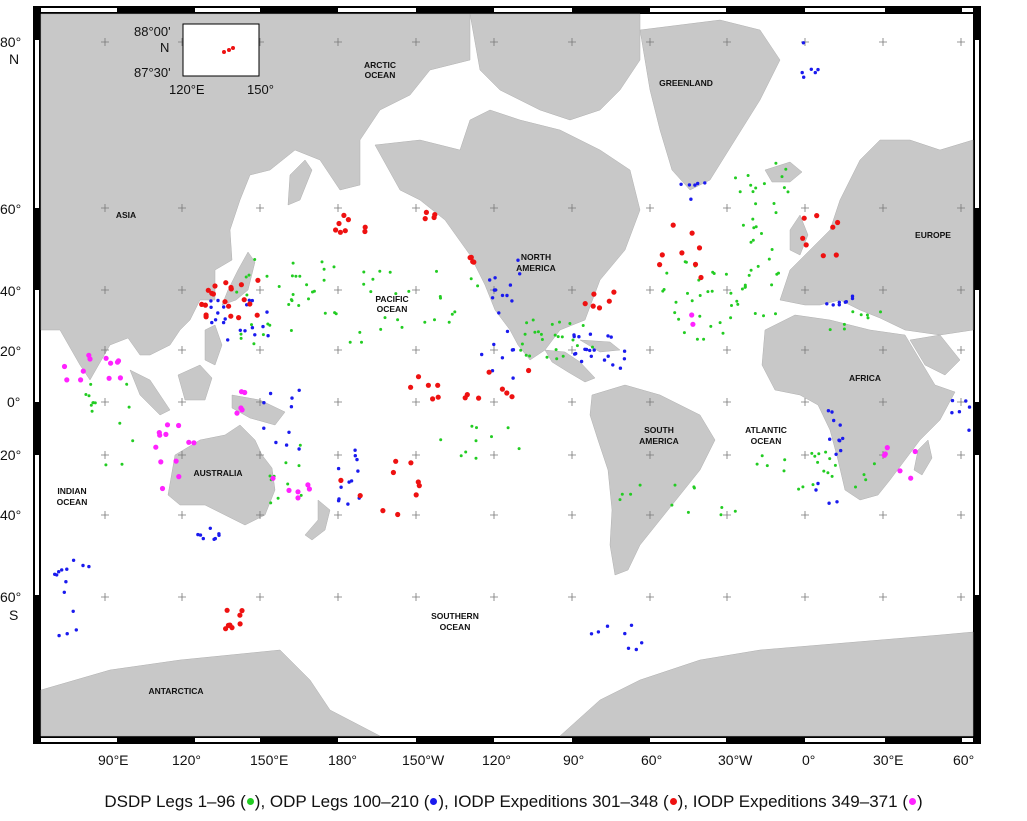 This screenshot has height=821, width=1027. I want to click on lon-label-60e: 60°, so click(963, 760).